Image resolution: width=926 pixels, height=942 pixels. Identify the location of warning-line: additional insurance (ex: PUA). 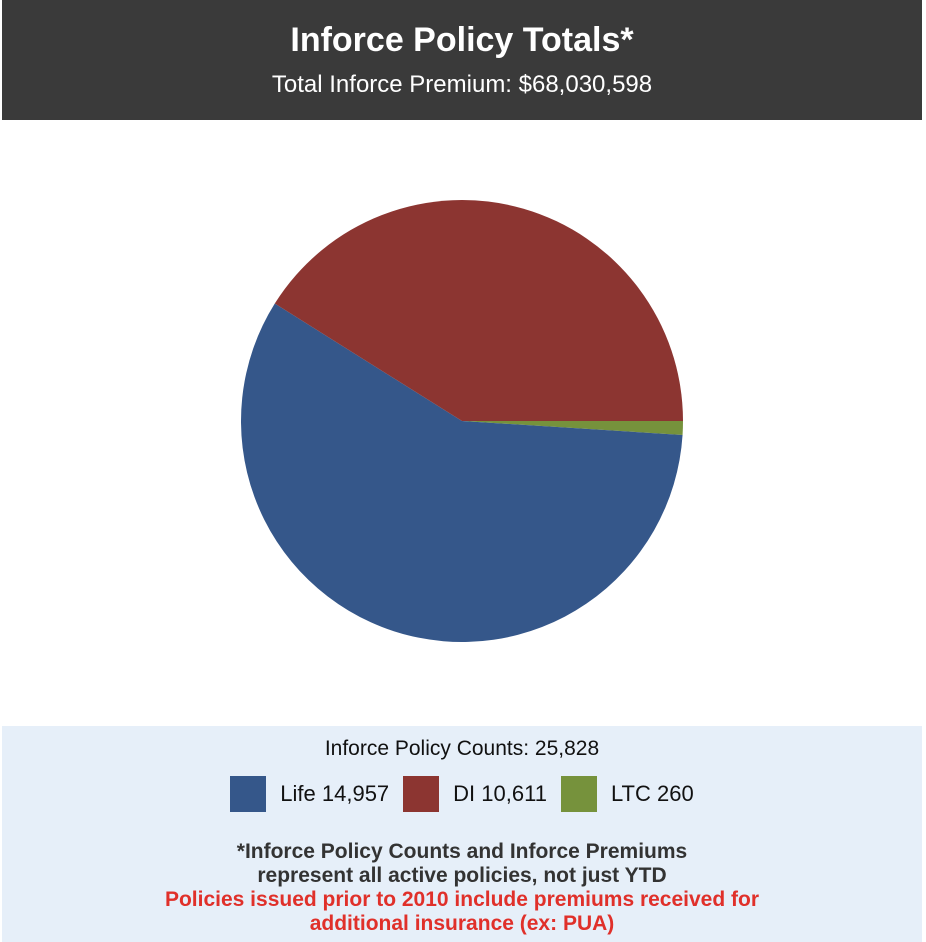
(462, 923).